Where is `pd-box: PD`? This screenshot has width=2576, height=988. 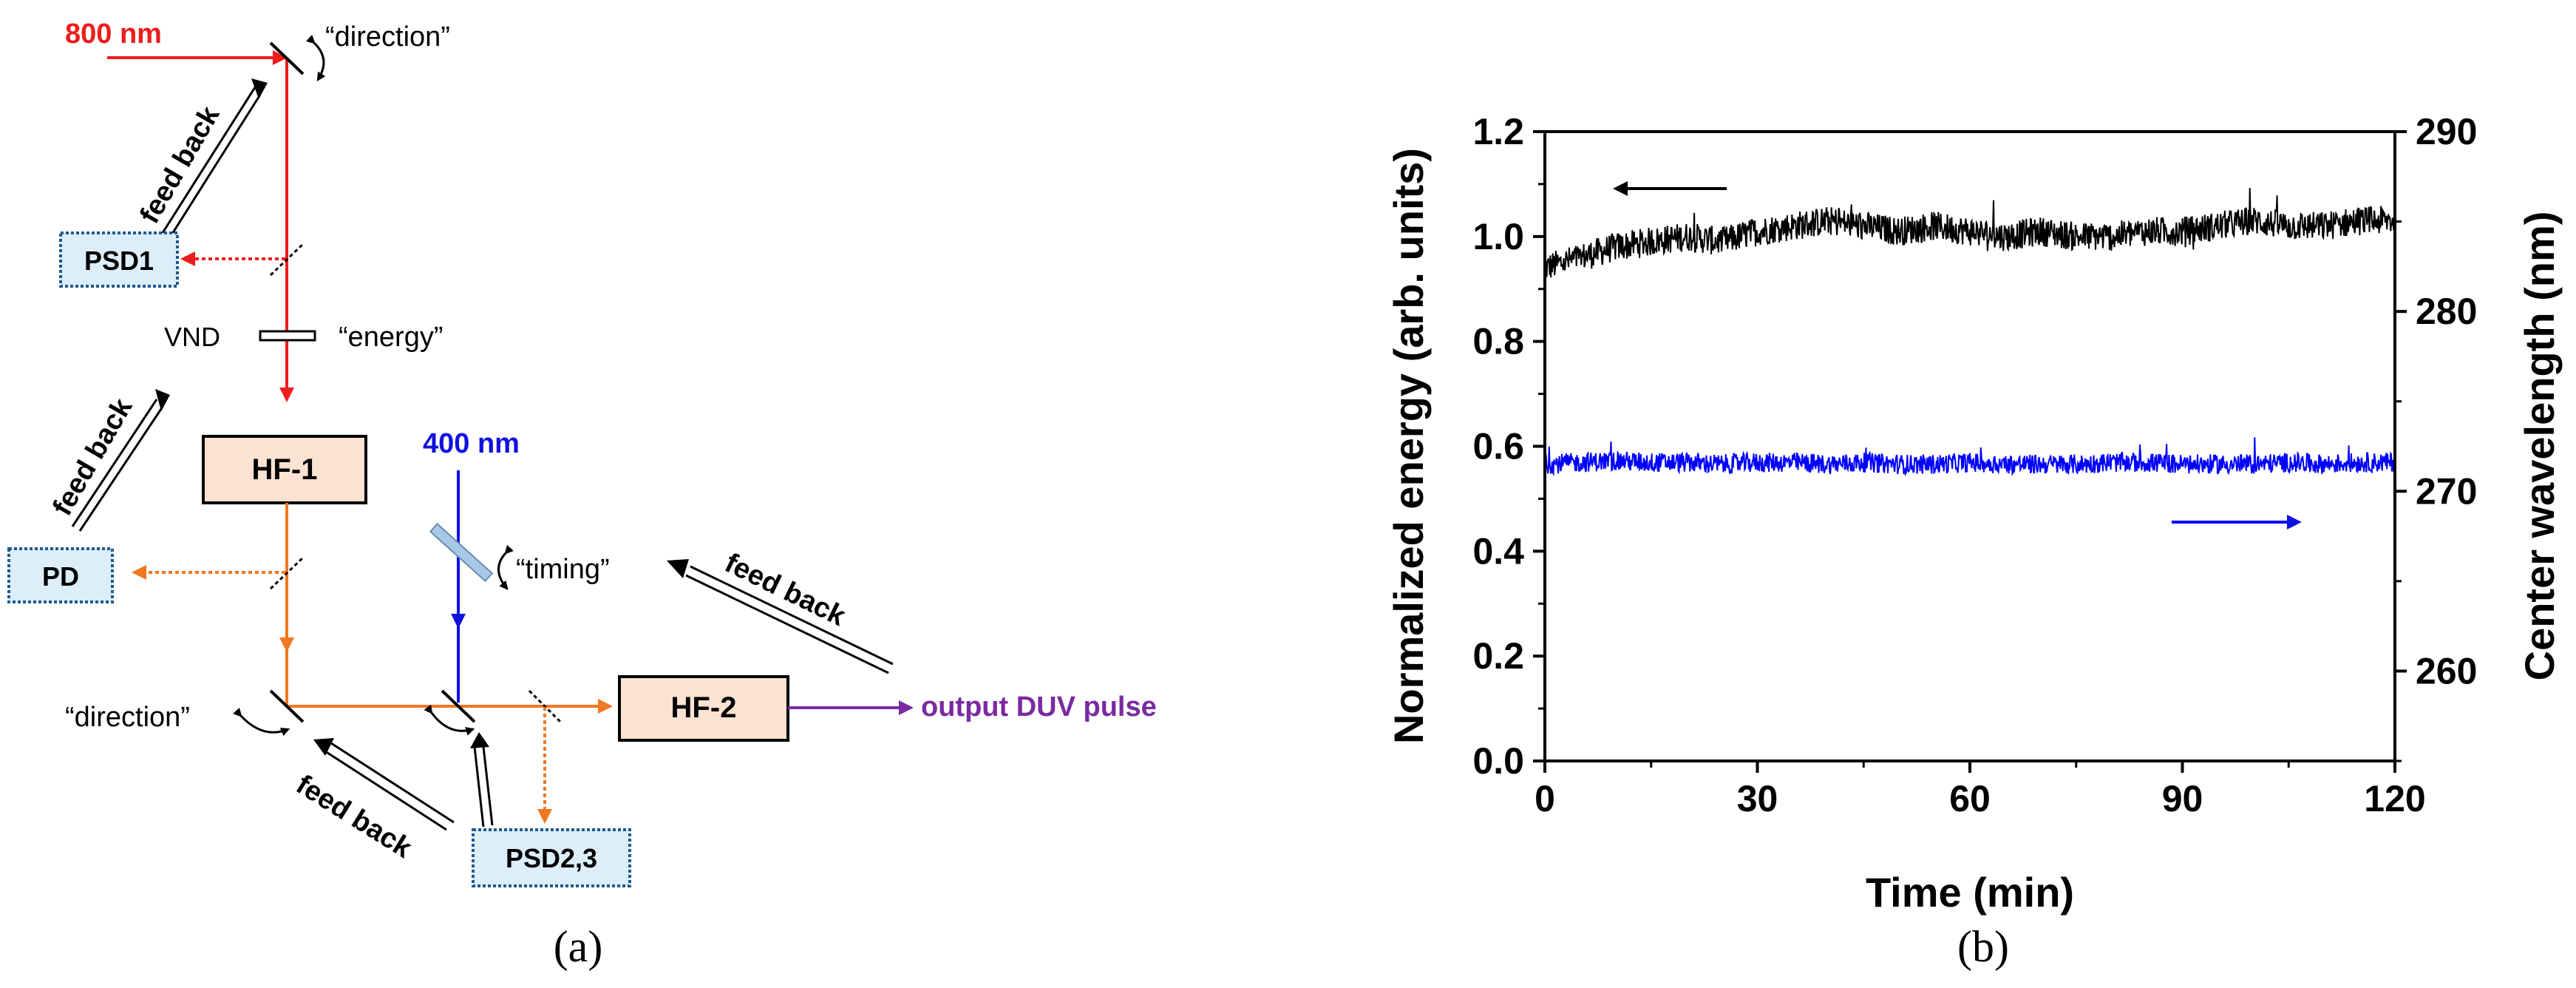
pd-box: PD is located at coordinates (60, 575).